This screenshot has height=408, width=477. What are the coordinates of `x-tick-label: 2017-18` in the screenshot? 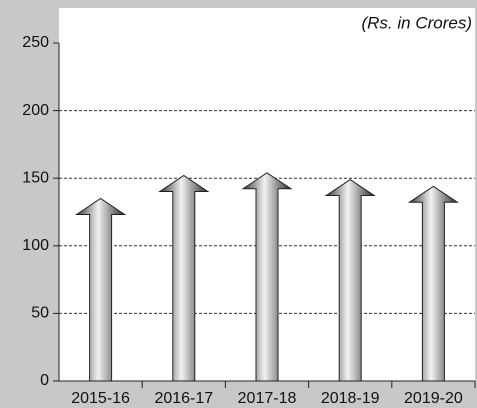 It's located at (267, 398).